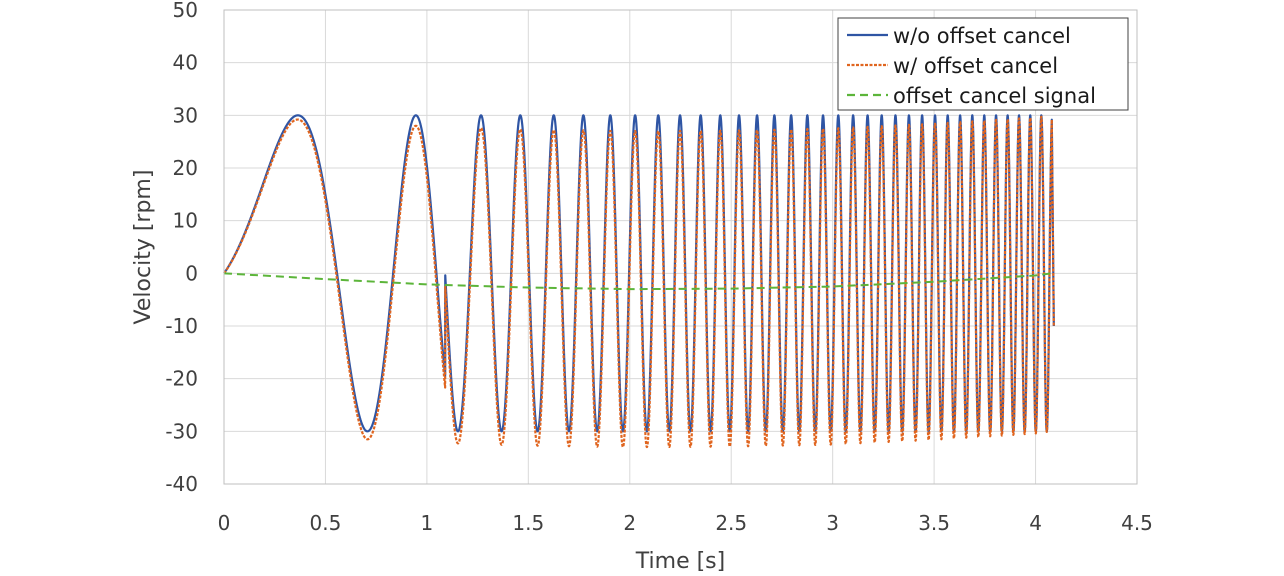 The height and width of the screenshot is (576, 1284). Describe the element at coordinates (181, 248) in the screenshot. I see `y-tick-labels: -40 -30 -20 -10 0 10 20 30 40 50` at that location.